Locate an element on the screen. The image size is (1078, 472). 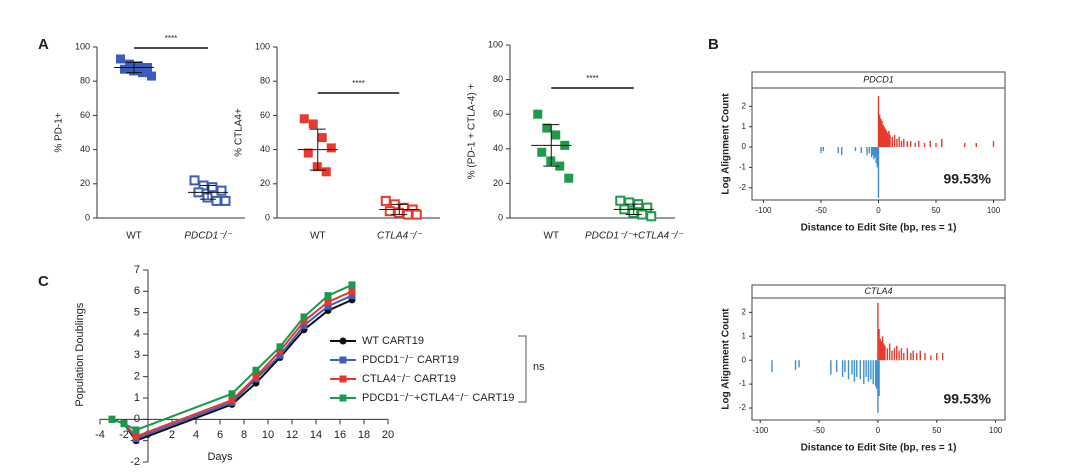
panel-label: A is located at coordinates (43, 44).